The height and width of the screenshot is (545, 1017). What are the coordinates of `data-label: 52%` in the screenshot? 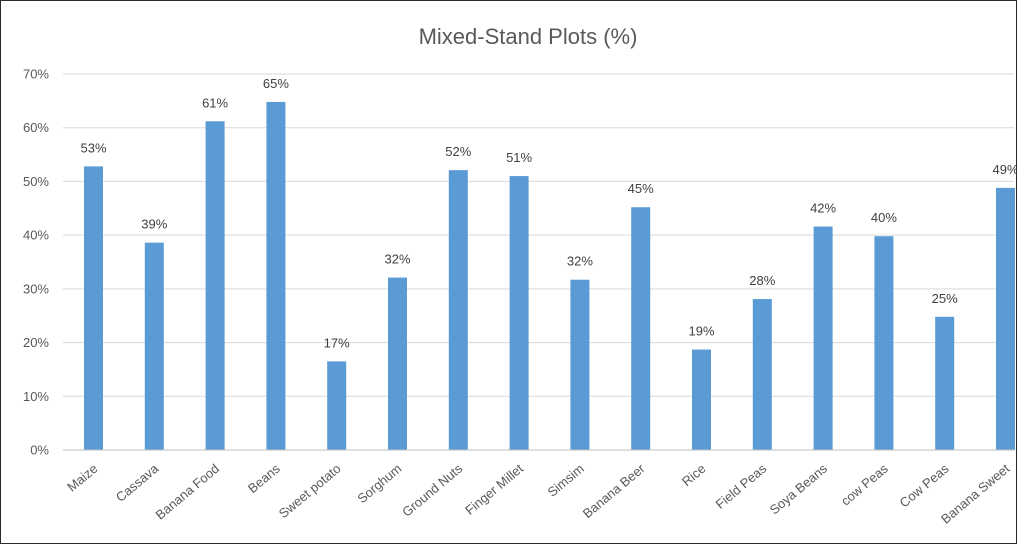 It's located at (458, 151).